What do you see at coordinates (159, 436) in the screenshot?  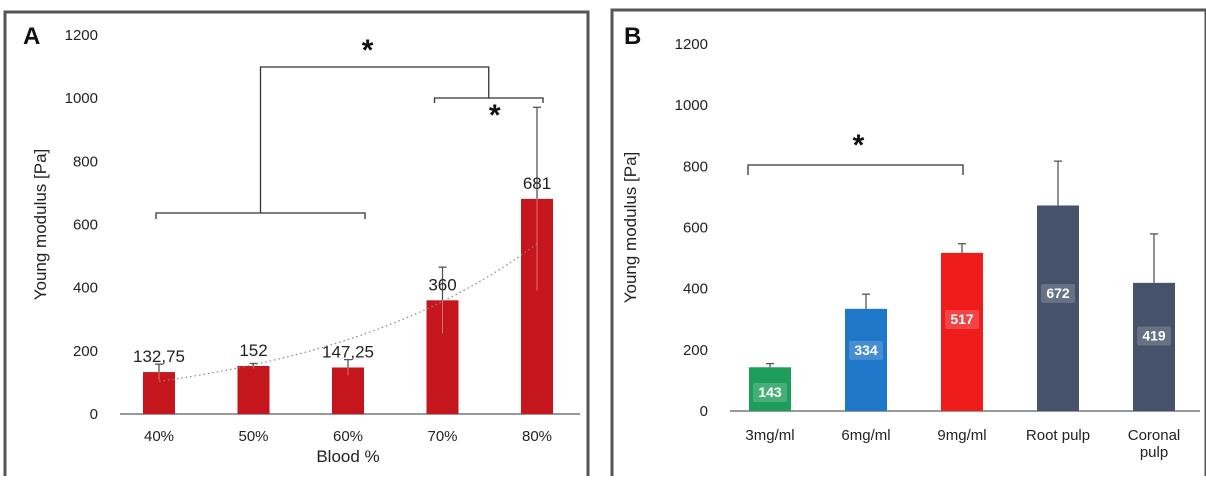 I see `x-tick-label: 40%` at bounding box center [159, 436].